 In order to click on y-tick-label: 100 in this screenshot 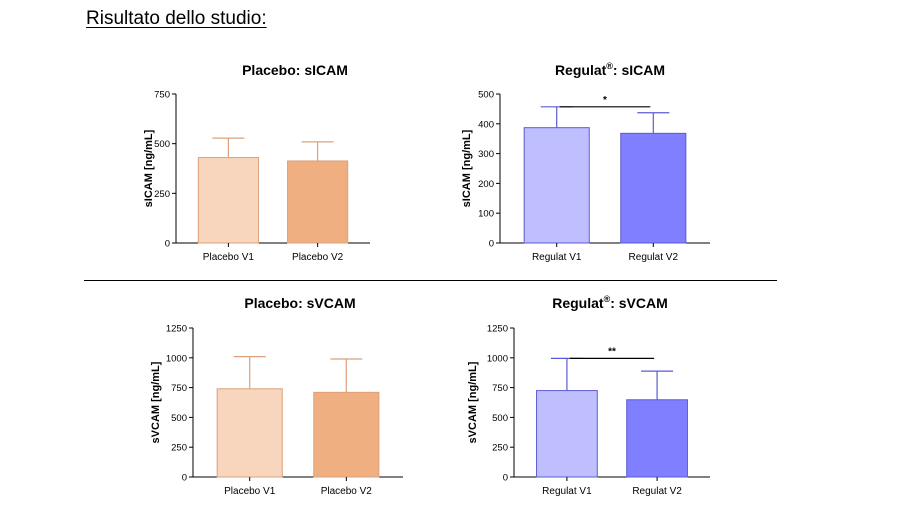, I will do `click(486, 214)`.